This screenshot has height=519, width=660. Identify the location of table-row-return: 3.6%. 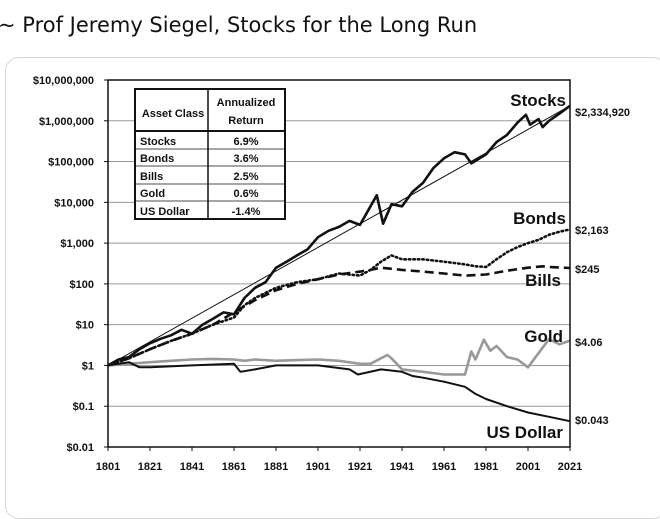
(245, 159).